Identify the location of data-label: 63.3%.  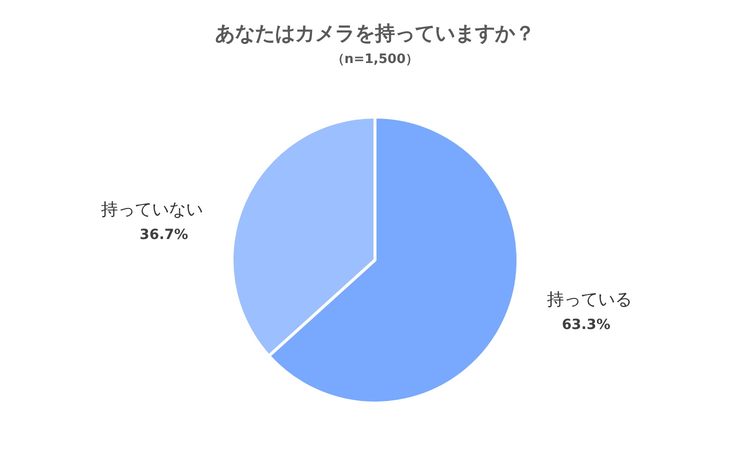
(586, 325).